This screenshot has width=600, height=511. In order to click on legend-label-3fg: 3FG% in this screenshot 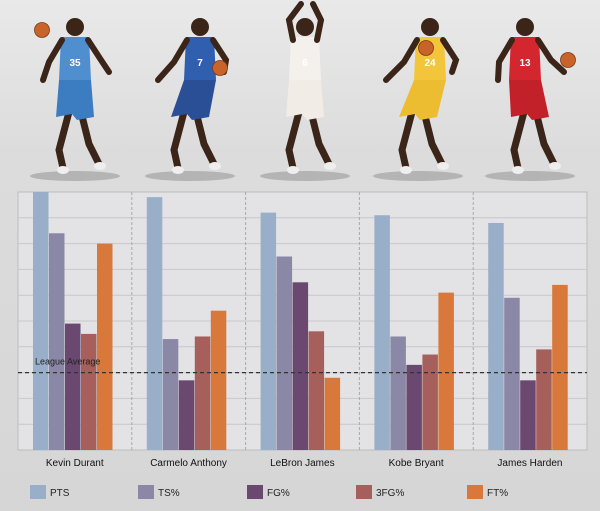, I will do `click(390, 493)`.